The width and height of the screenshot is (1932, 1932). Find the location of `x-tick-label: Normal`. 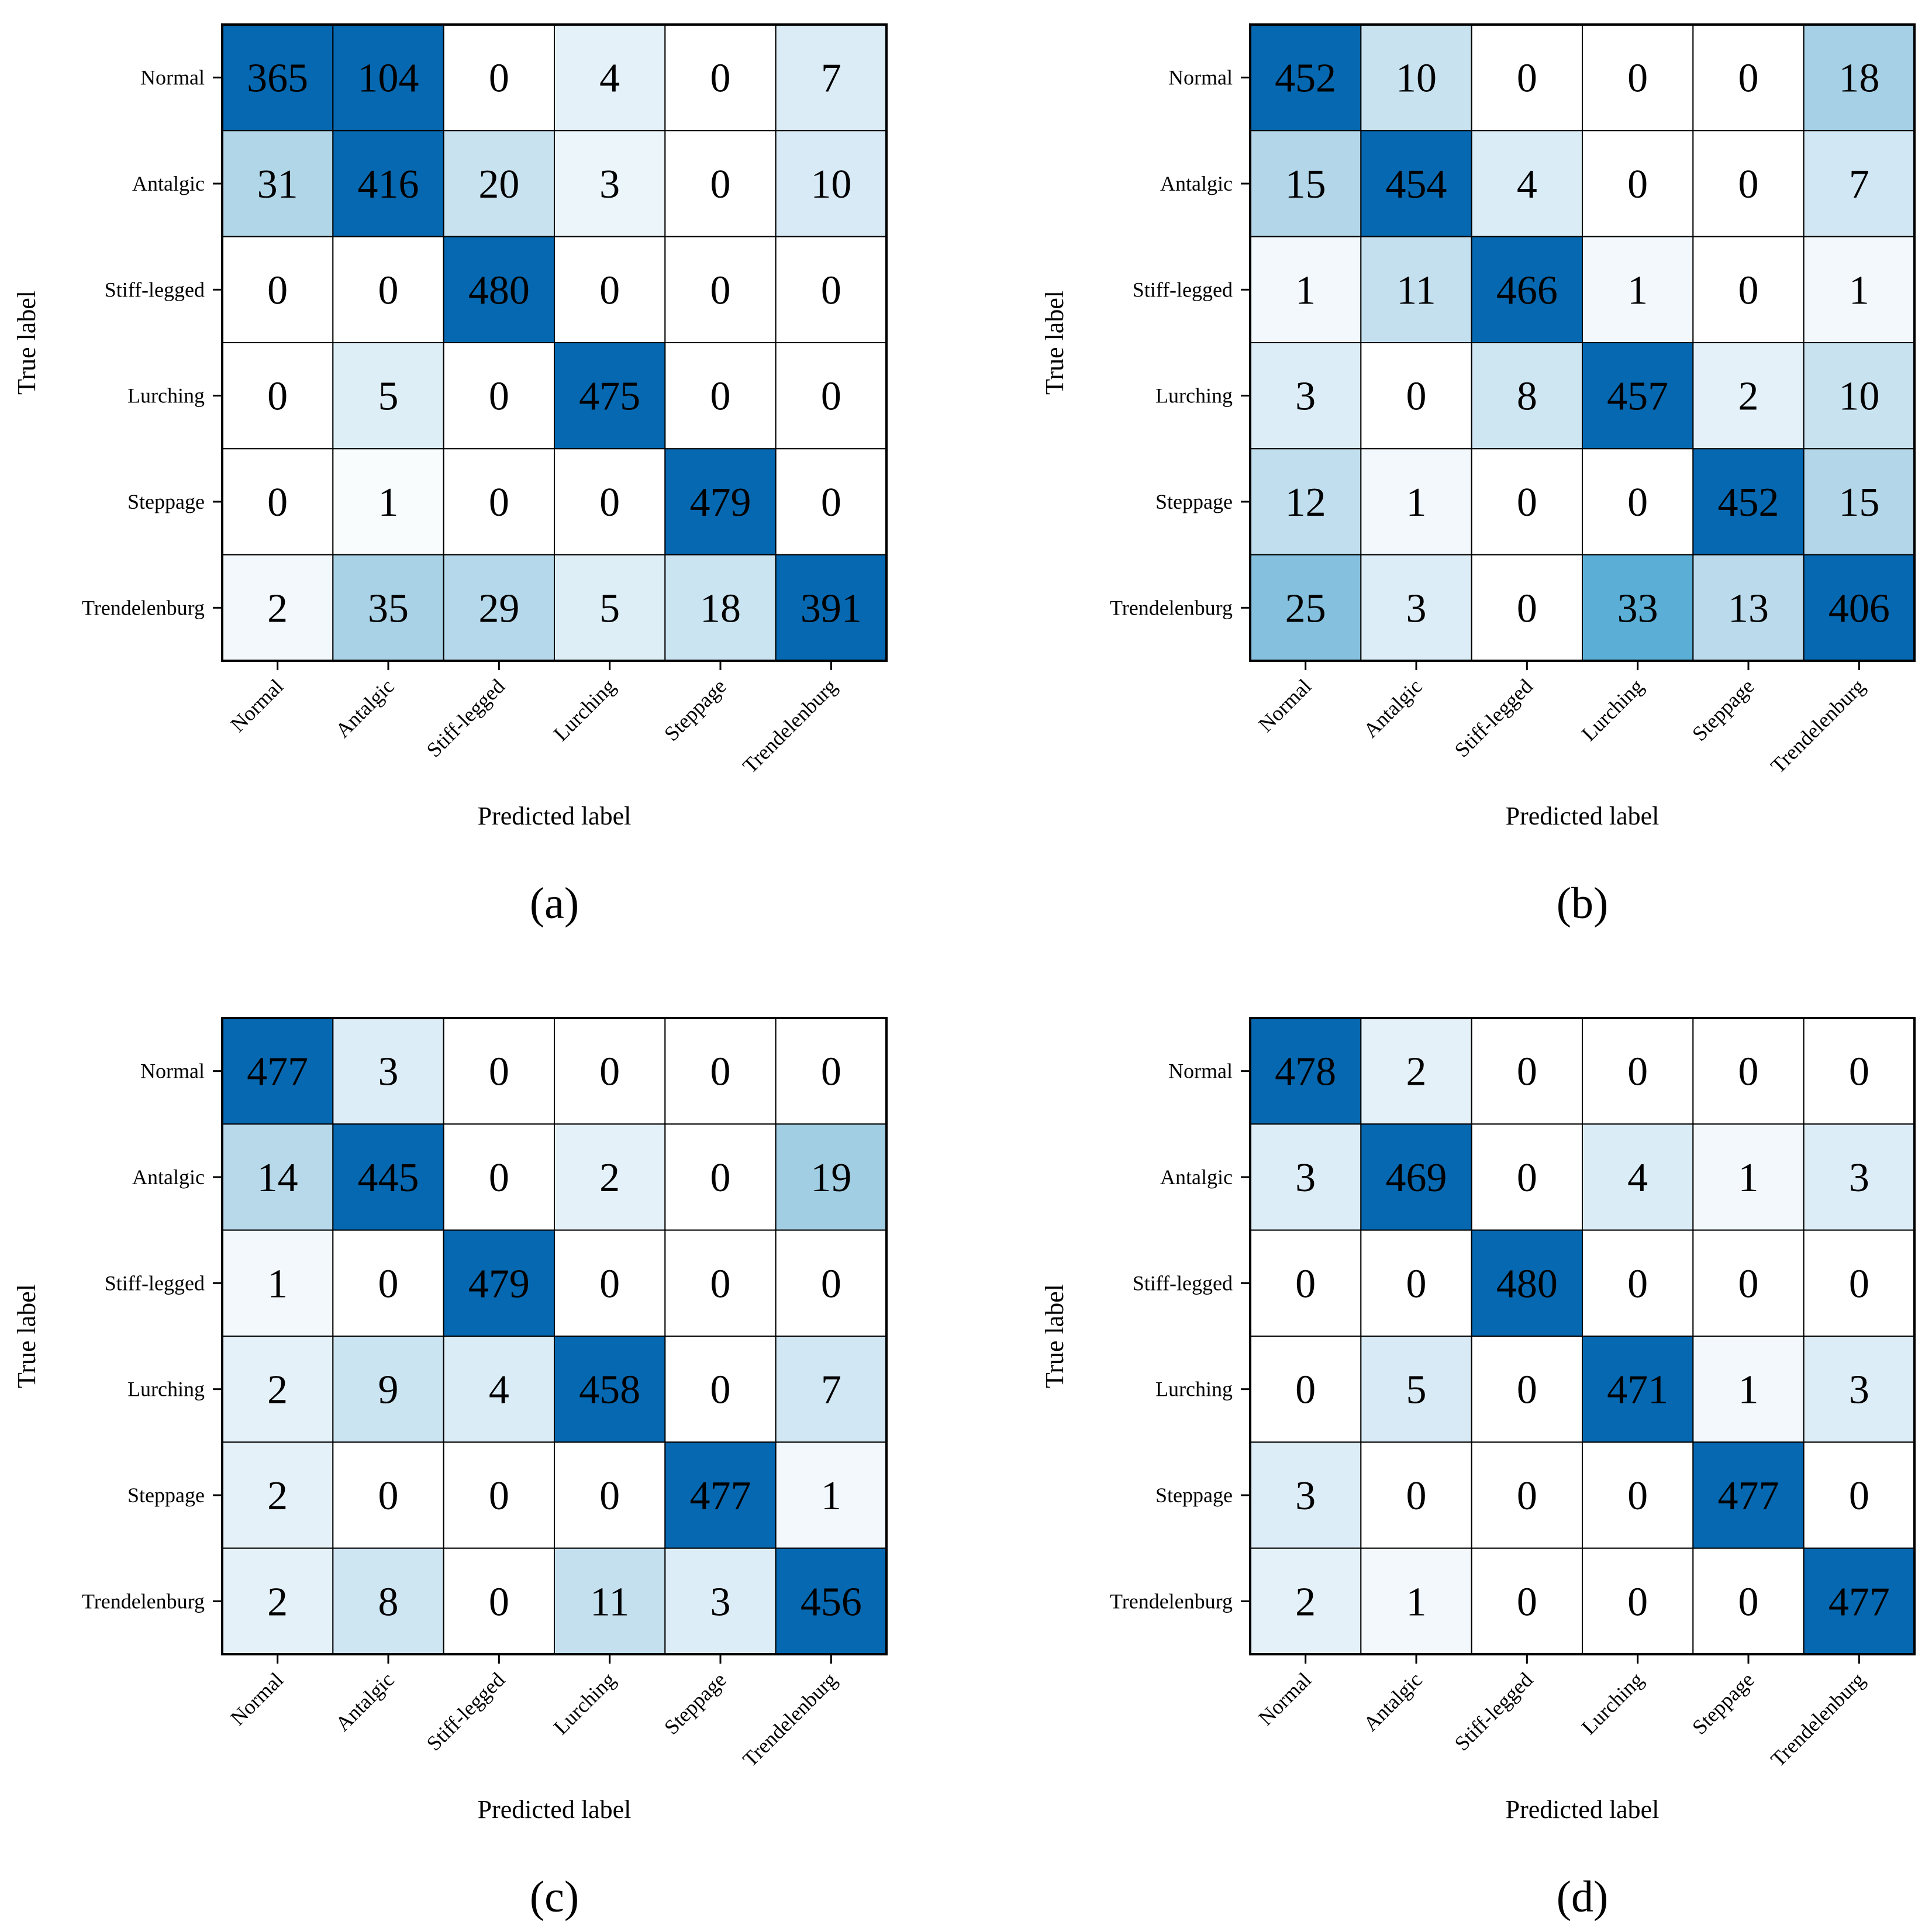

x-tick-label: Normal is located at coordinates (1285, 705).